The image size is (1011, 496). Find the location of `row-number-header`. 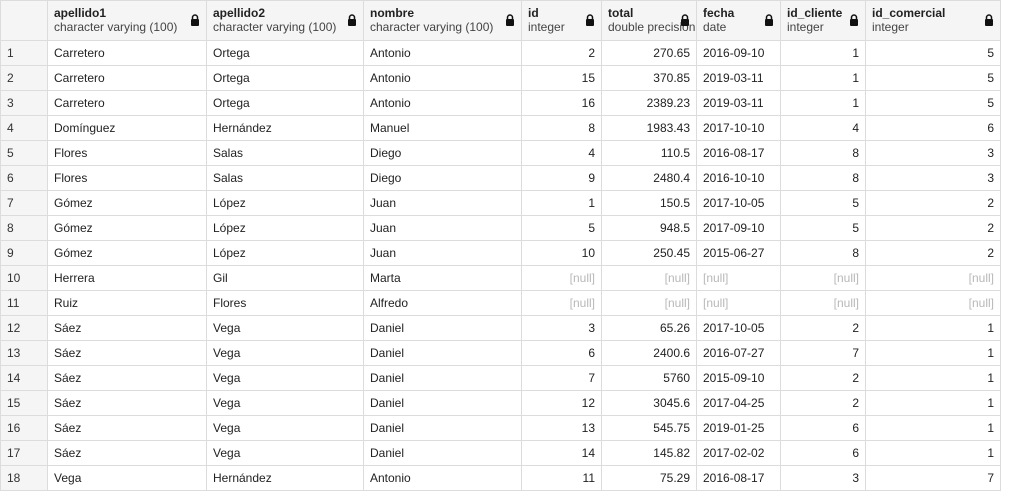

row-number-header is located at coordinates (24, 20).